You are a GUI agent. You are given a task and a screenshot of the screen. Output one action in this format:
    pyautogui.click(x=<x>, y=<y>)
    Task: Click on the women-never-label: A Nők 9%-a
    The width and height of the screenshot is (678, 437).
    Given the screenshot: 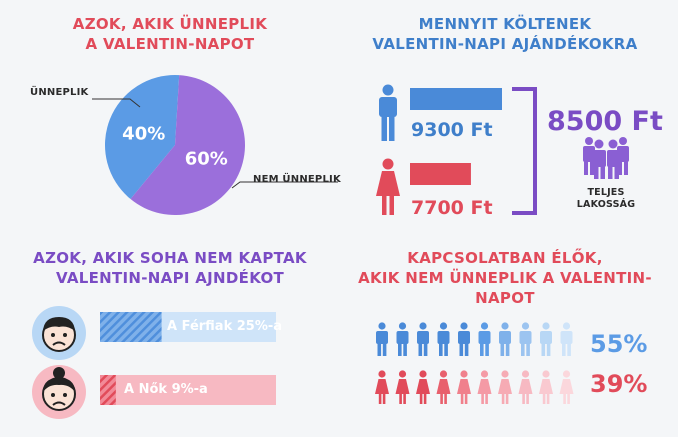 What is the action you would take?
    pyautogui.click(x=166, y=389)
    